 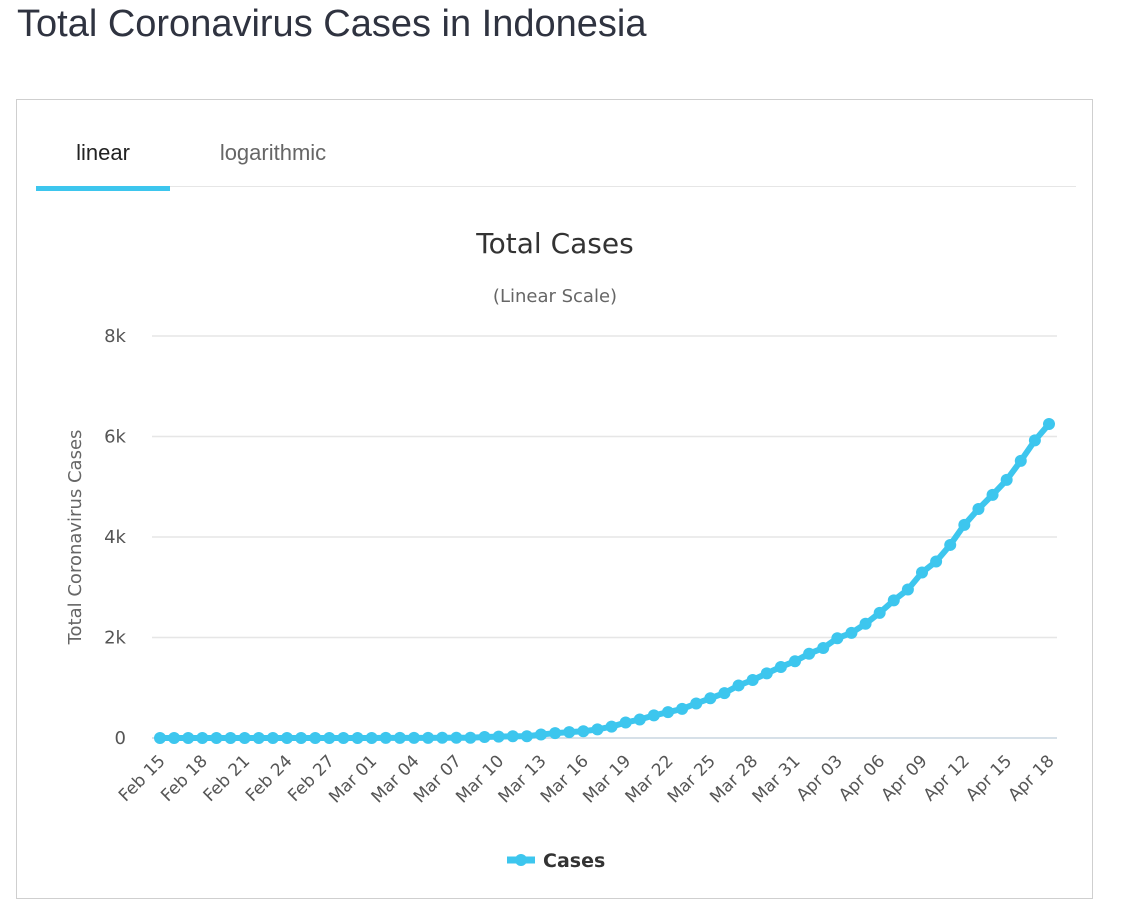 I want to click on x-tick-label: Feb 24, so click(x=269, y=778).